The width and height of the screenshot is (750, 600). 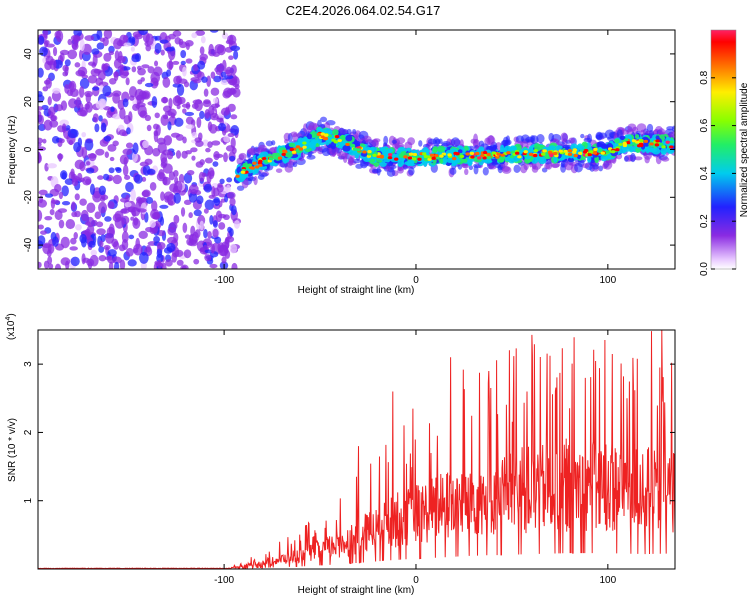 What do you see at coordinates (28, 364) in the screenshot?
I see `snr-ytick-label: 3` at bounding box center [28, 364].